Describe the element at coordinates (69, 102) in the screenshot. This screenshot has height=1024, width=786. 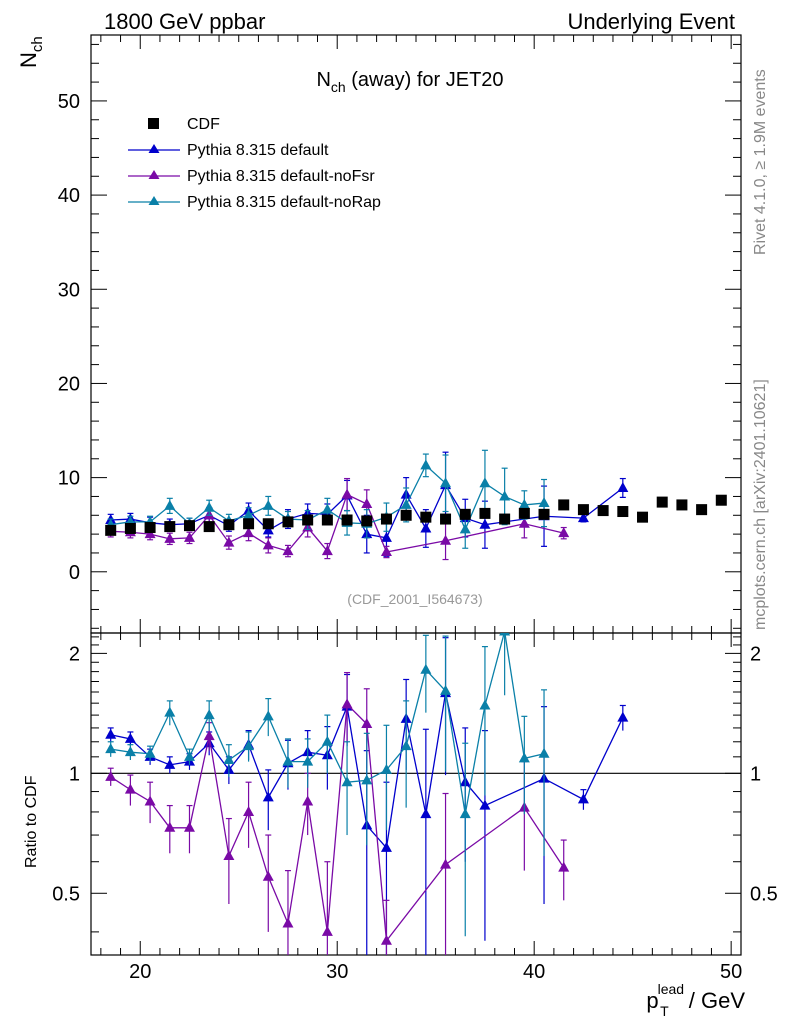
I see `y-tick-label: 50` at that location.